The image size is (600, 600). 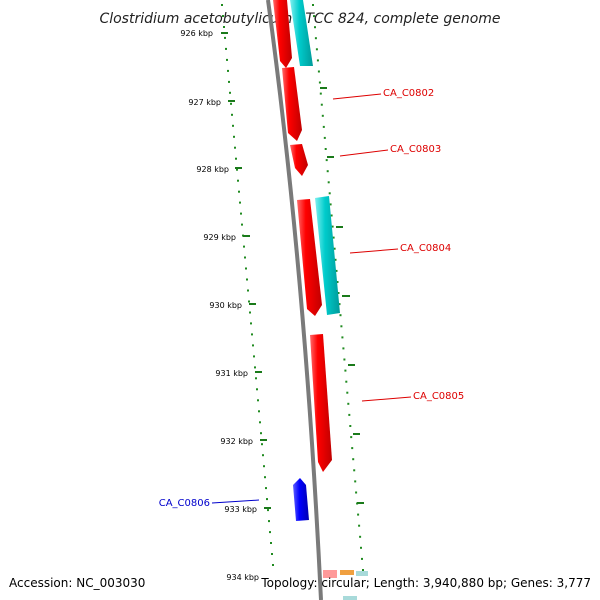 What do you see at coordinates (196, 33) in the screenshot?
I see `ruler-tick-label: 926 kbp` at bounding box center [196, 33].